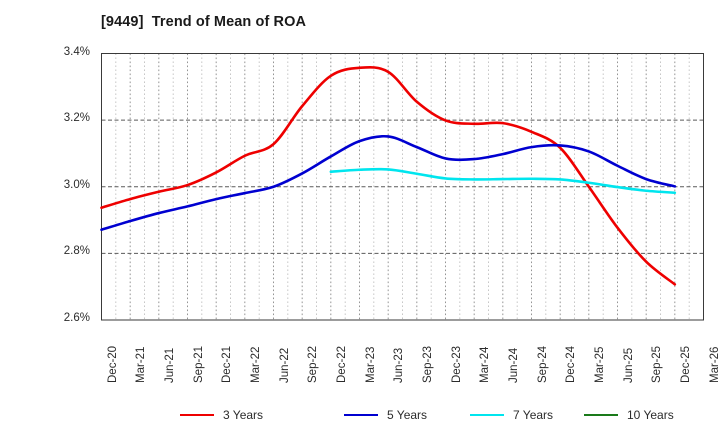 This screenshot has height=440, width=720. Describe the element at coordinates (341, 364) in the screenshot. I see `x-axis-tick-label: Dec-22` at that location.